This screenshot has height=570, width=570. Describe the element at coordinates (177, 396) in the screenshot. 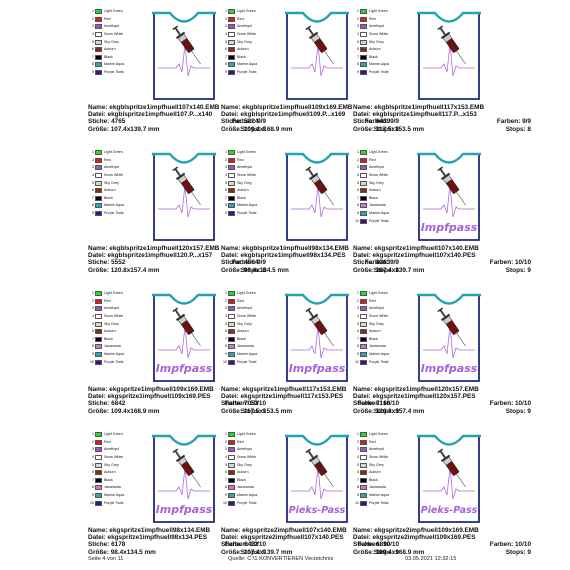

I see `info-row: Datei: ekgspritze1impfhuell109x169.PES` at that location.